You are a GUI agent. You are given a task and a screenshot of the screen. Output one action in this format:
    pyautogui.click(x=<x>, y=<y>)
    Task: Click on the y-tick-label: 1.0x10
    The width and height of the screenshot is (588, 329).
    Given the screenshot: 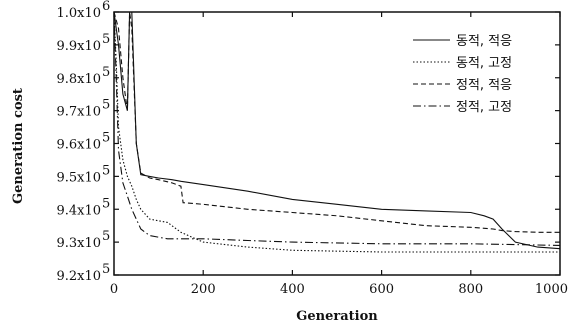 What is the action you would take?
    pyautogui.click(x=78, y=13)
    